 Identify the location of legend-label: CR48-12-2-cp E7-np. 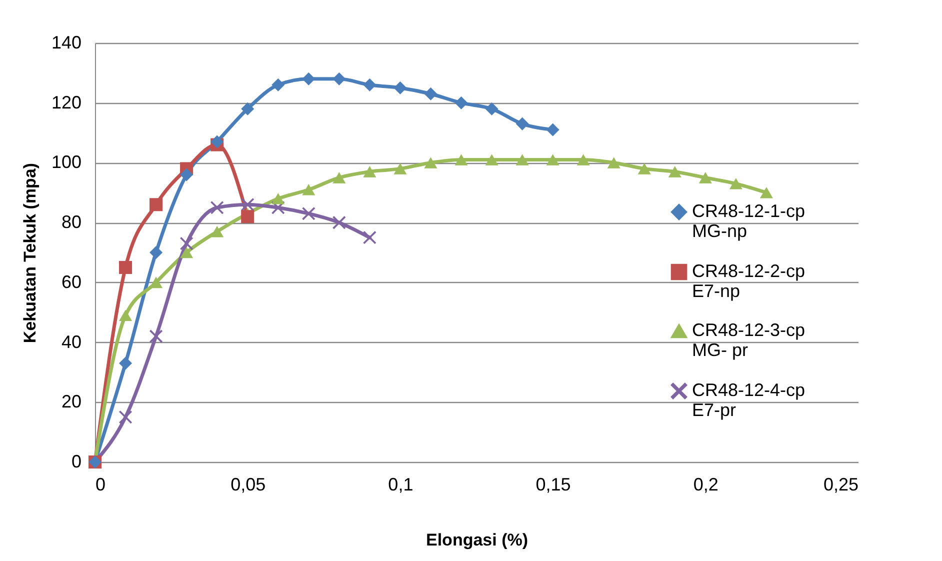
(749, 281).